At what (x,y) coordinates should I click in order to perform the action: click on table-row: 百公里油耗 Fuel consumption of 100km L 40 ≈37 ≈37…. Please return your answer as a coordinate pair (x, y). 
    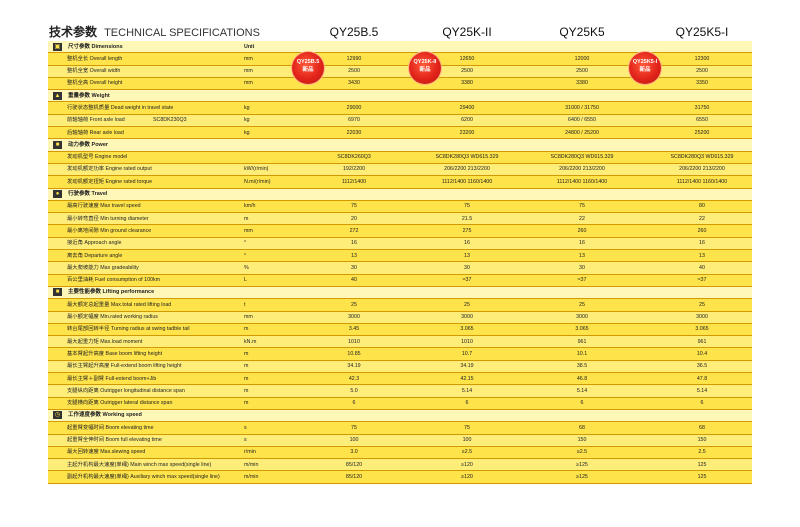
    Looking at the image, I should click on (400, 280).